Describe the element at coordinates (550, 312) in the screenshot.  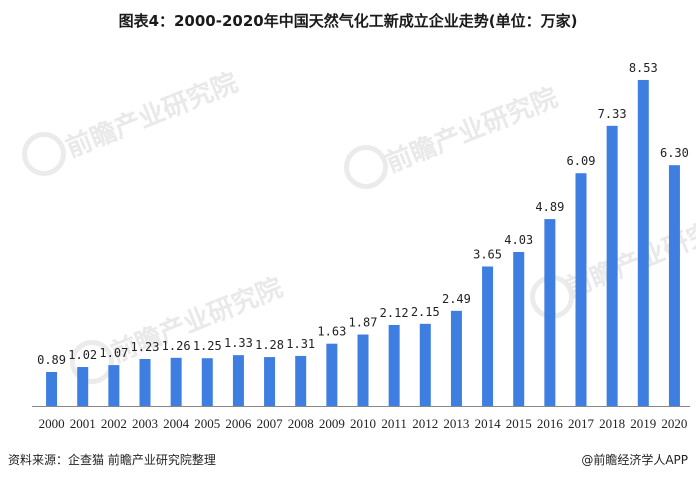
I see `bar-2016` at that location.